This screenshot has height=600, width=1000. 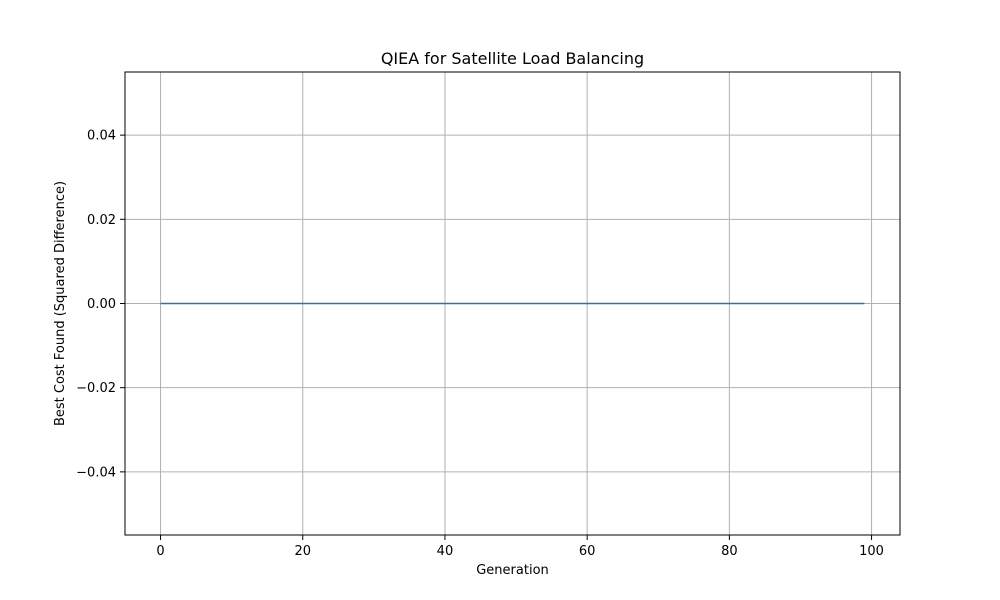 What do you see at coordinates (871, 551) in the screenshot?
I see `x-tick-label: 100` at bounding box center [871, 551].